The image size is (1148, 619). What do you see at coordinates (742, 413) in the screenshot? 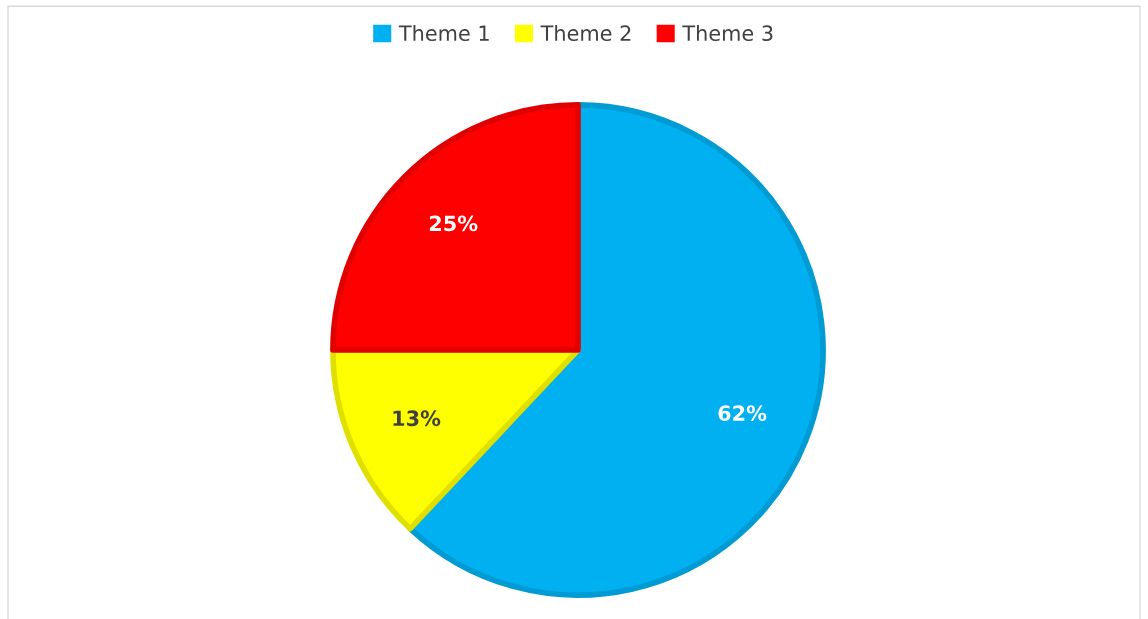
I see `data-label: 62%` at bounding box center [742, 413].